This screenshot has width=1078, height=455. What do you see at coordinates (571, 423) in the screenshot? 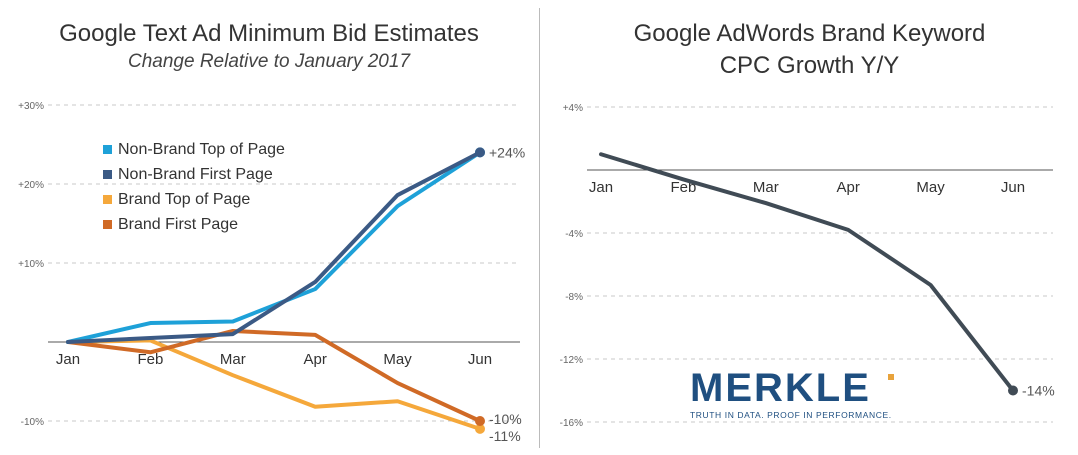
I see `y-tick-label: -16%` at bounding box center [571, 423].